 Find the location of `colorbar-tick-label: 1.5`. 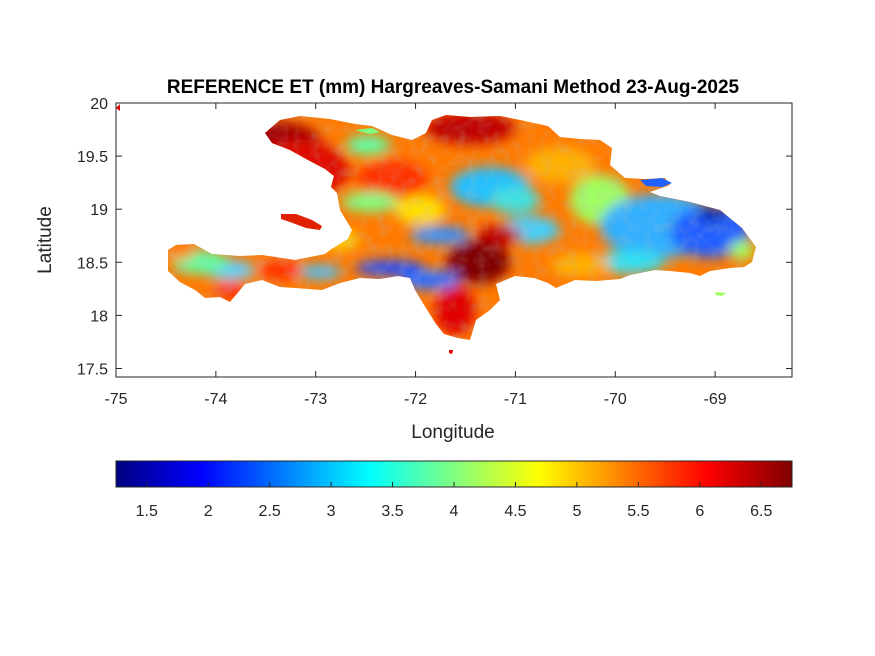

colorbar-tick-label: 1.5 is located at coordinates (147, 511).